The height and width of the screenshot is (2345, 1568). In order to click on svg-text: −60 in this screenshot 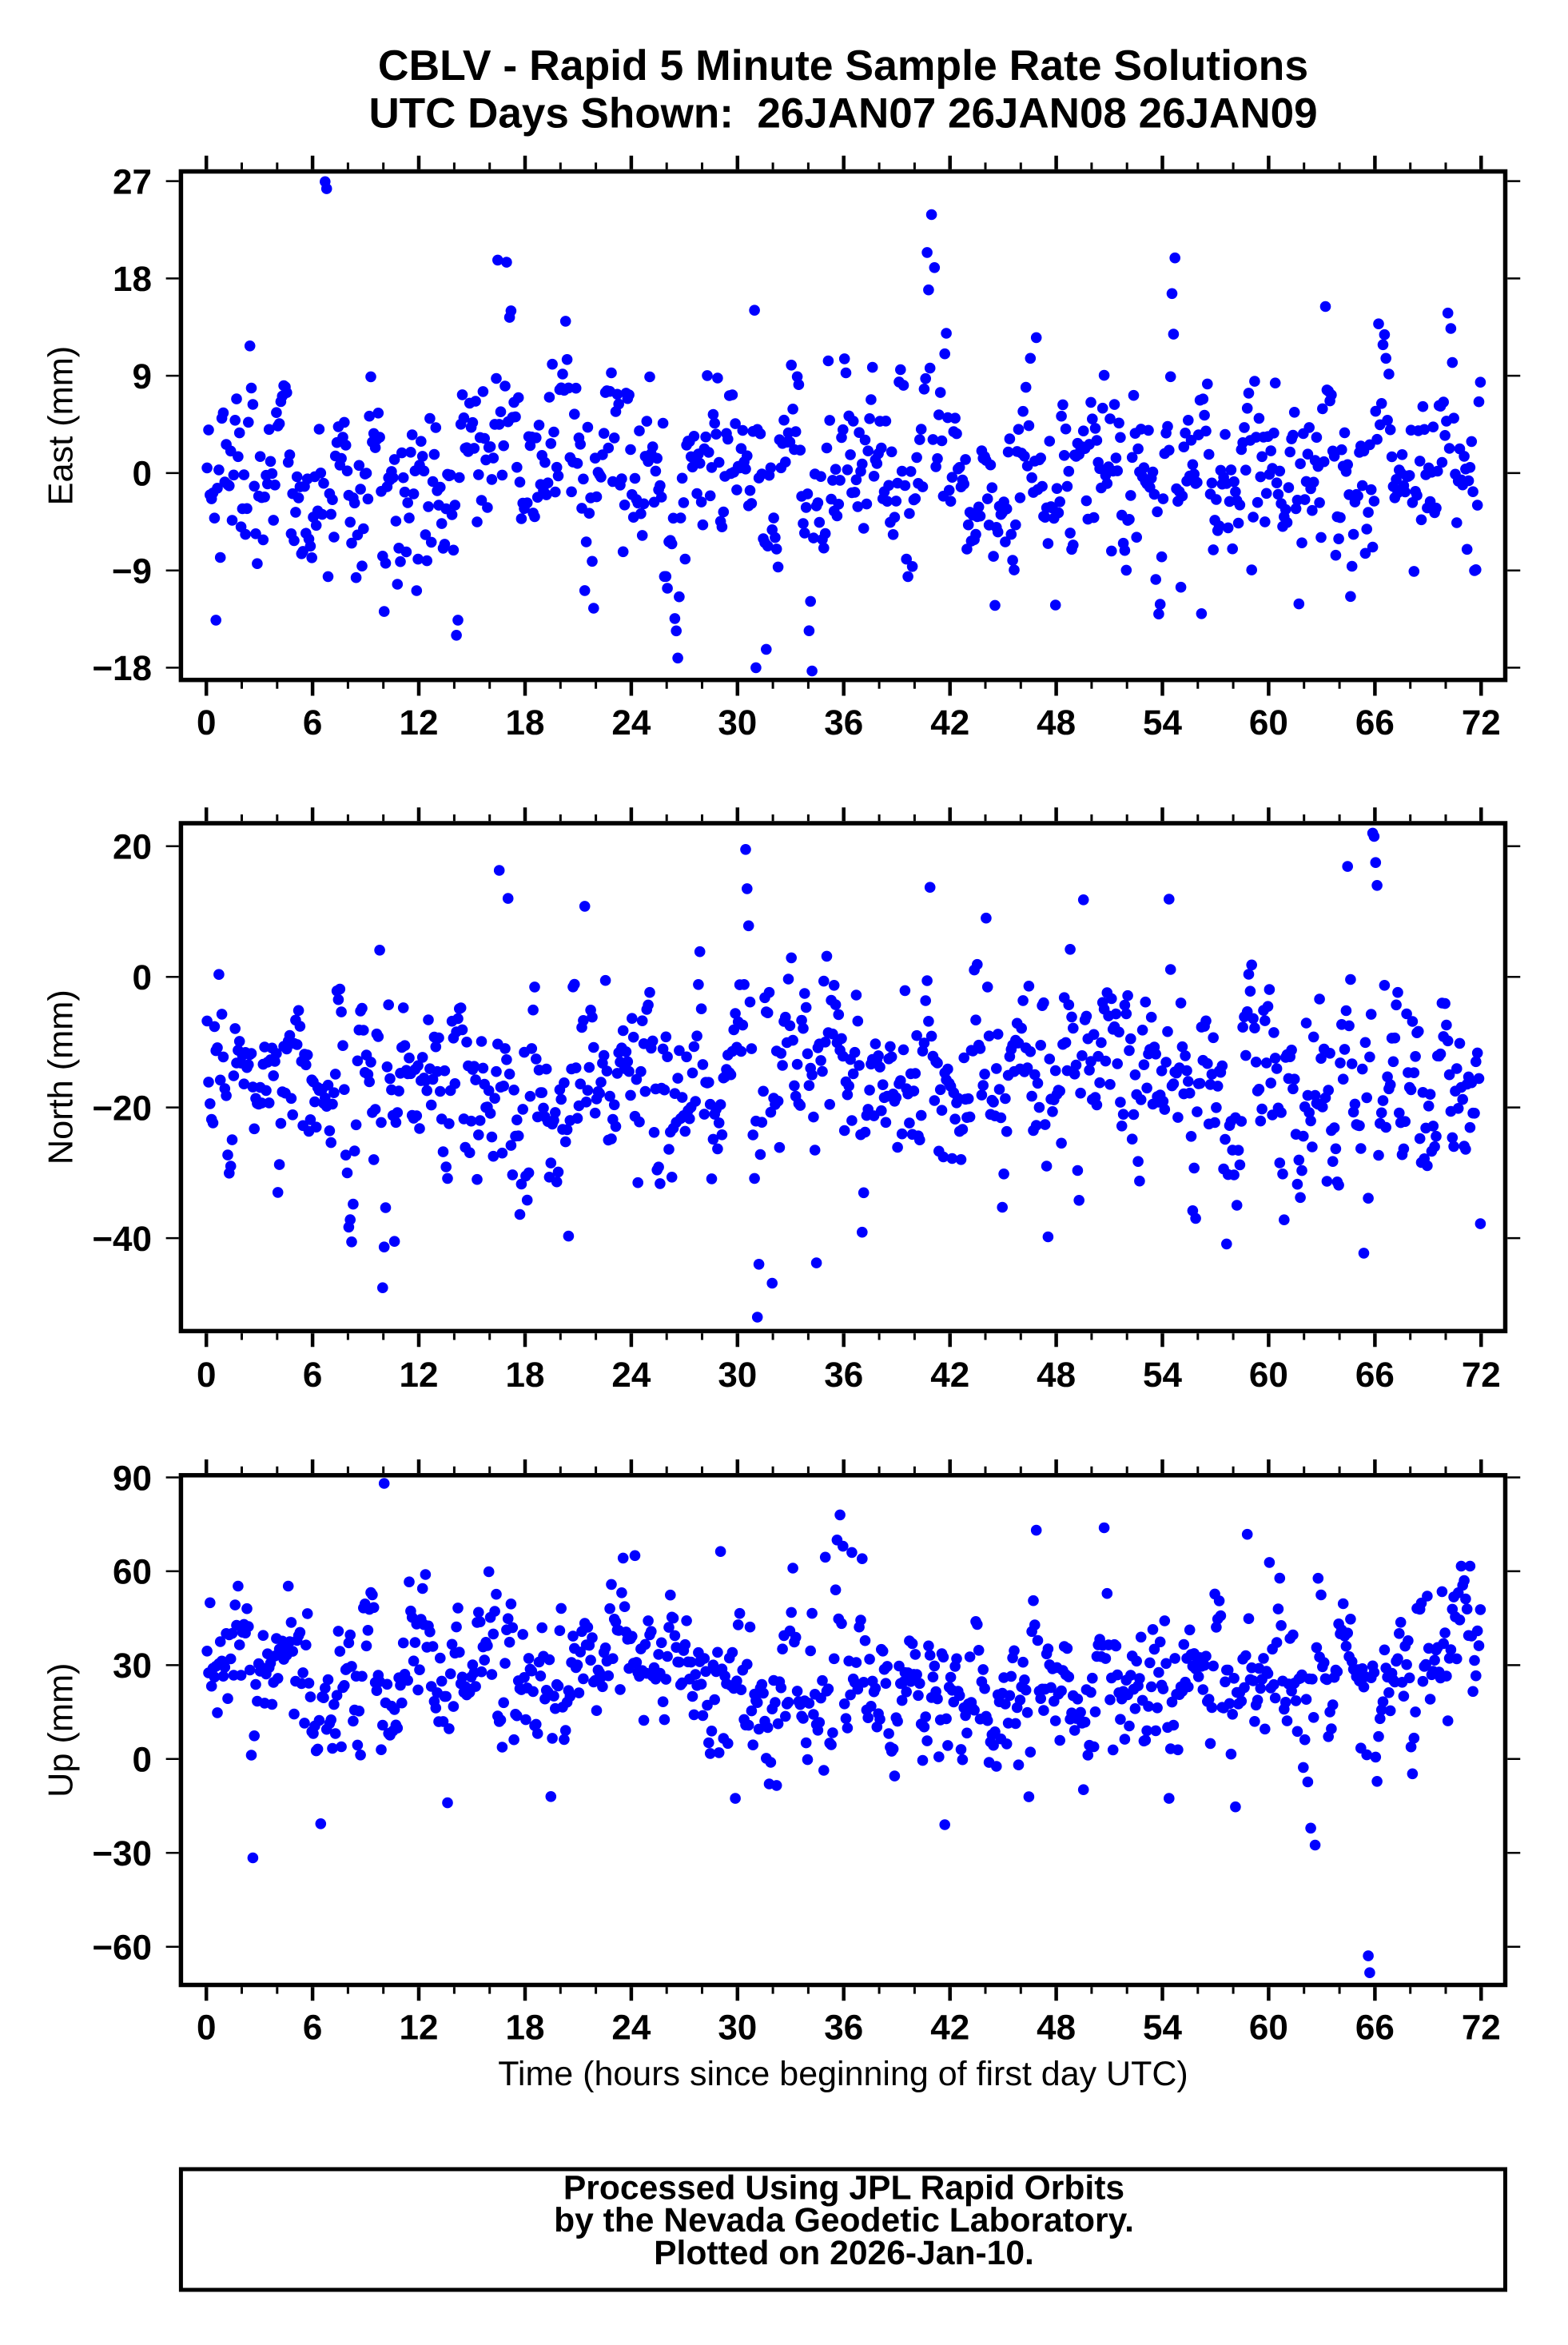, I will do `click(122, 1948)`.